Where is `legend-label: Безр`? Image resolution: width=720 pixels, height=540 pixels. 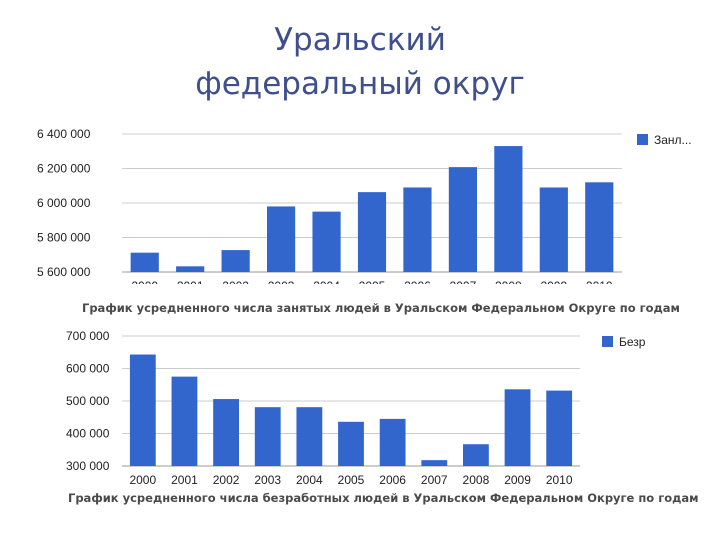
legend-label: Безр is located at coordinates (632, 342).